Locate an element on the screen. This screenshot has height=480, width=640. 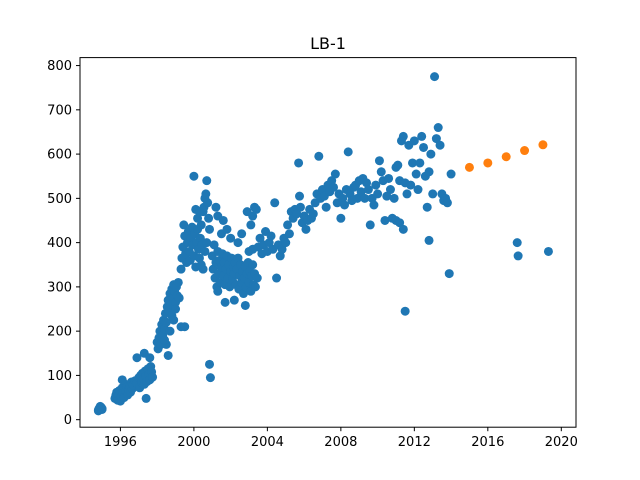
y-tick-label: 400 is located at coordinates (59, 243).